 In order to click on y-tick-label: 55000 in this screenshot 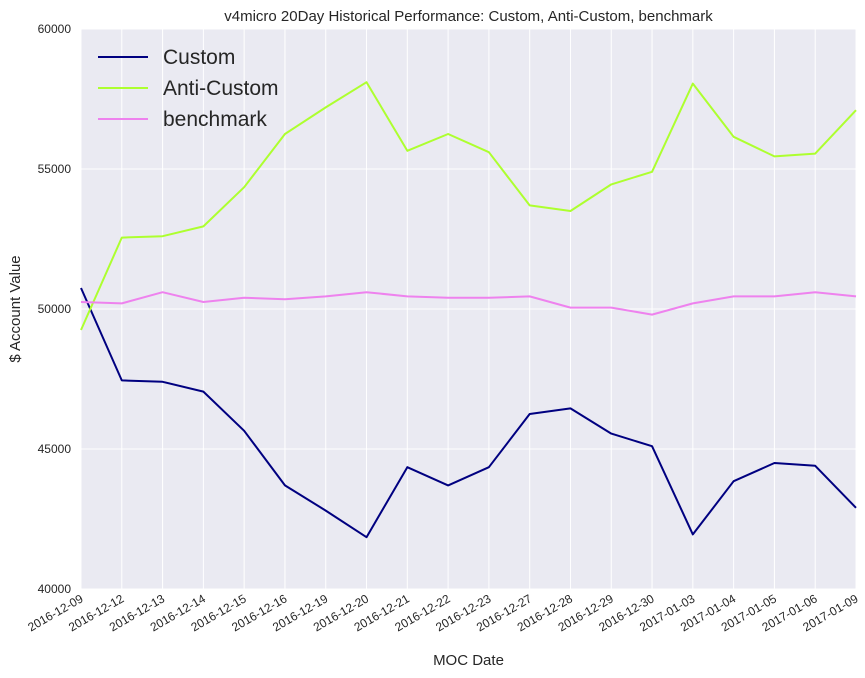, I will do `click(55, 169)`.